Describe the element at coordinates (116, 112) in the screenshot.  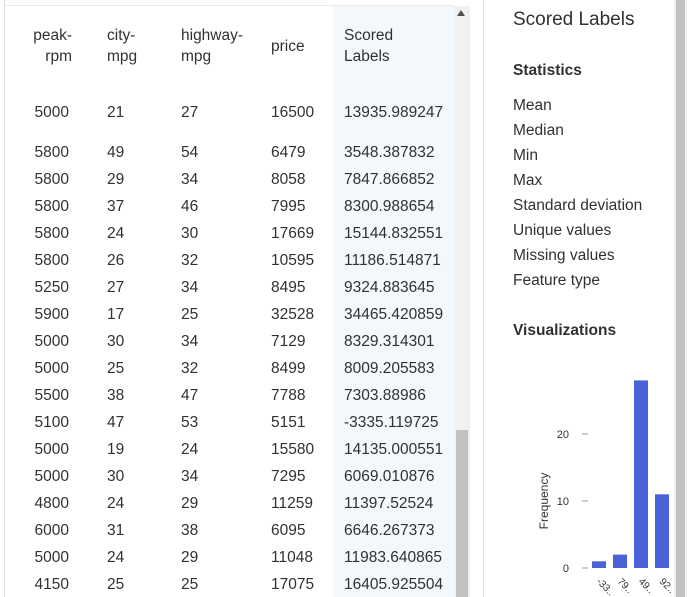
I see `table-cell-city_mpg: 21` at that location.